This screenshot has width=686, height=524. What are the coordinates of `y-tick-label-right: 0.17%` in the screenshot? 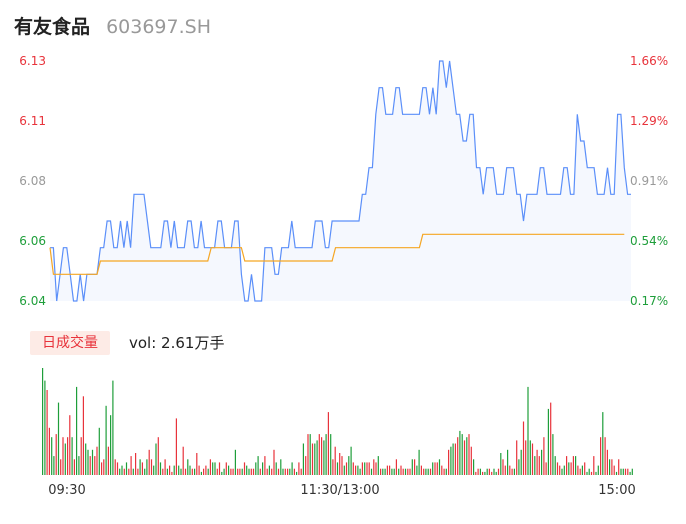 It's located at (649, 301).